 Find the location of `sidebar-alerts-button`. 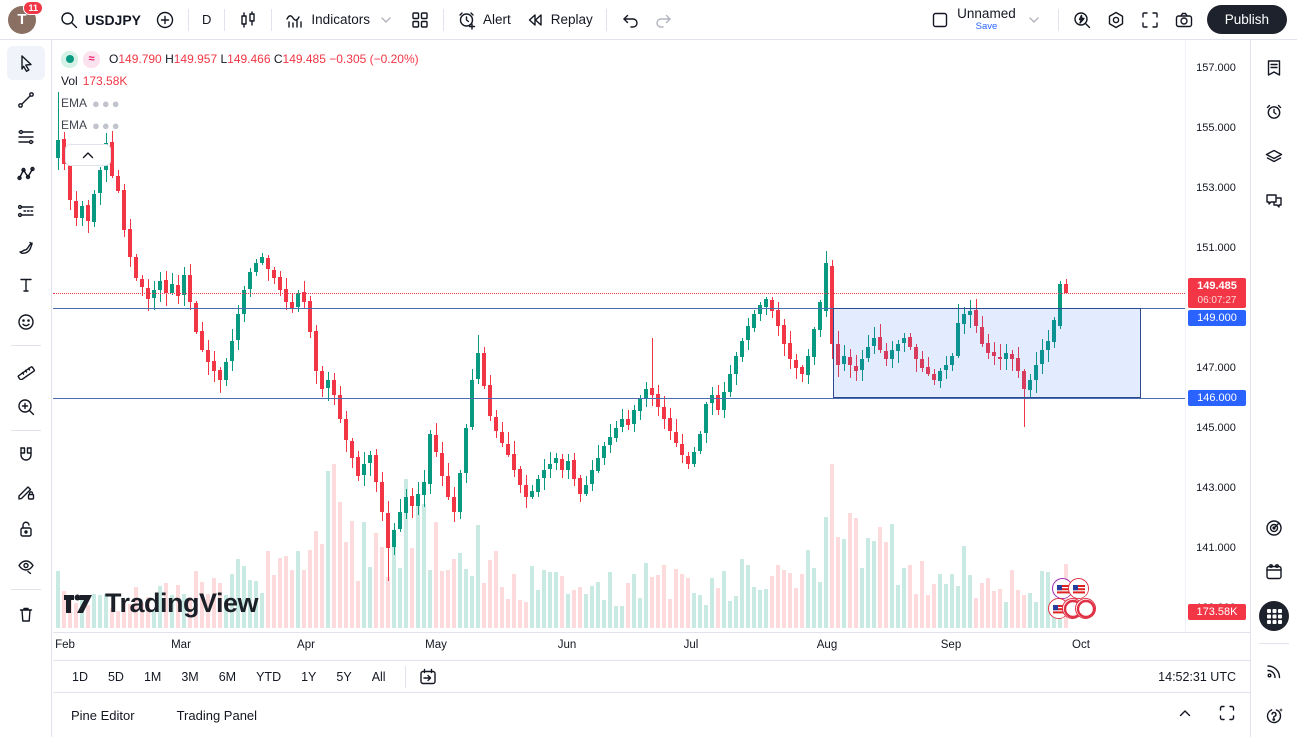

sidebar-alerts-button is located at coordinates (1274, 112).